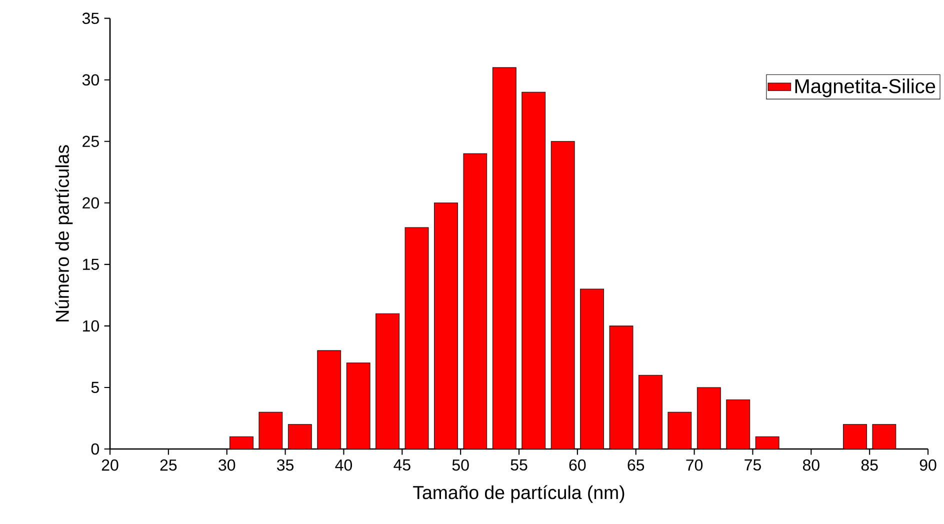 Image resolution: width=944 pixels, height=524 pixels. I want to click on x-tick-label: 30, so click(227, 465).